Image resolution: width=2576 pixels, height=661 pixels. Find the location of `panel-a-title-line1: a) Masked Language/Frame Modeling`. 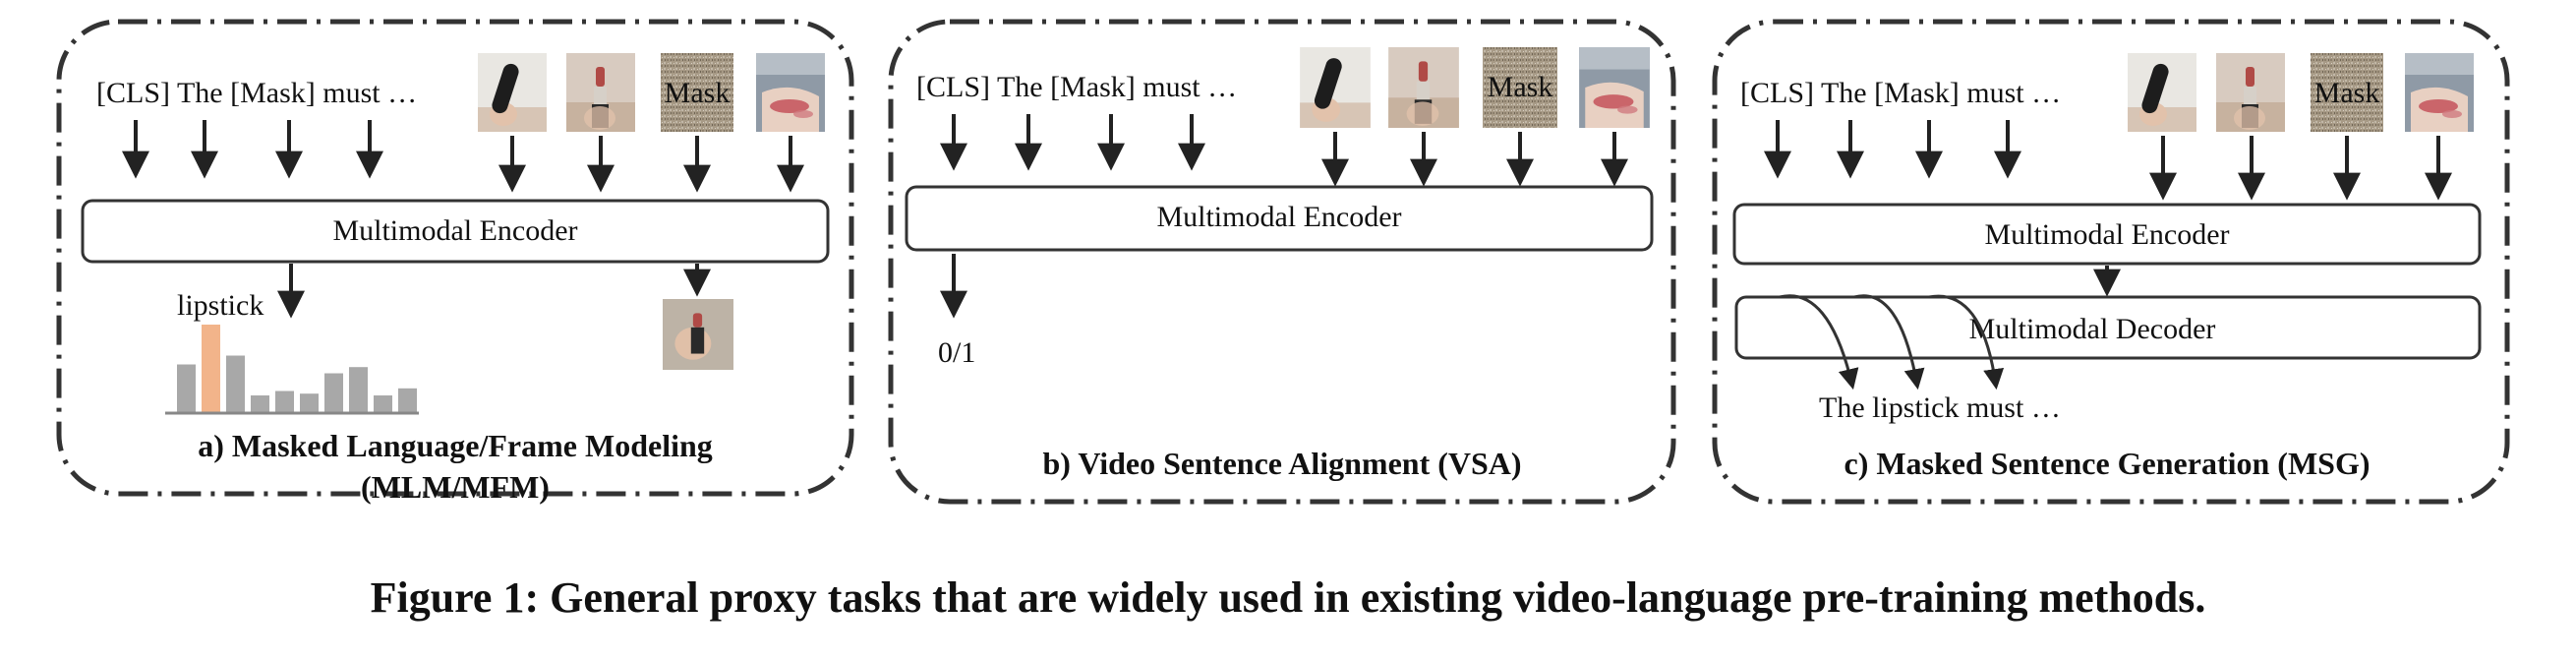

panel-a-title-line1: a) Masked Language/Frame Modeling is located at coordinates (455, 445).